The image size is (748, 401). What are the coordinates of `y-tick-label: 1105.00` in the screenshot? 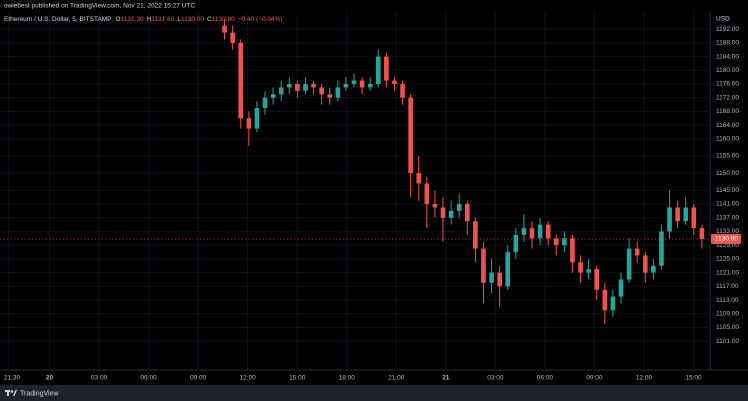 It's located at (727, 327).